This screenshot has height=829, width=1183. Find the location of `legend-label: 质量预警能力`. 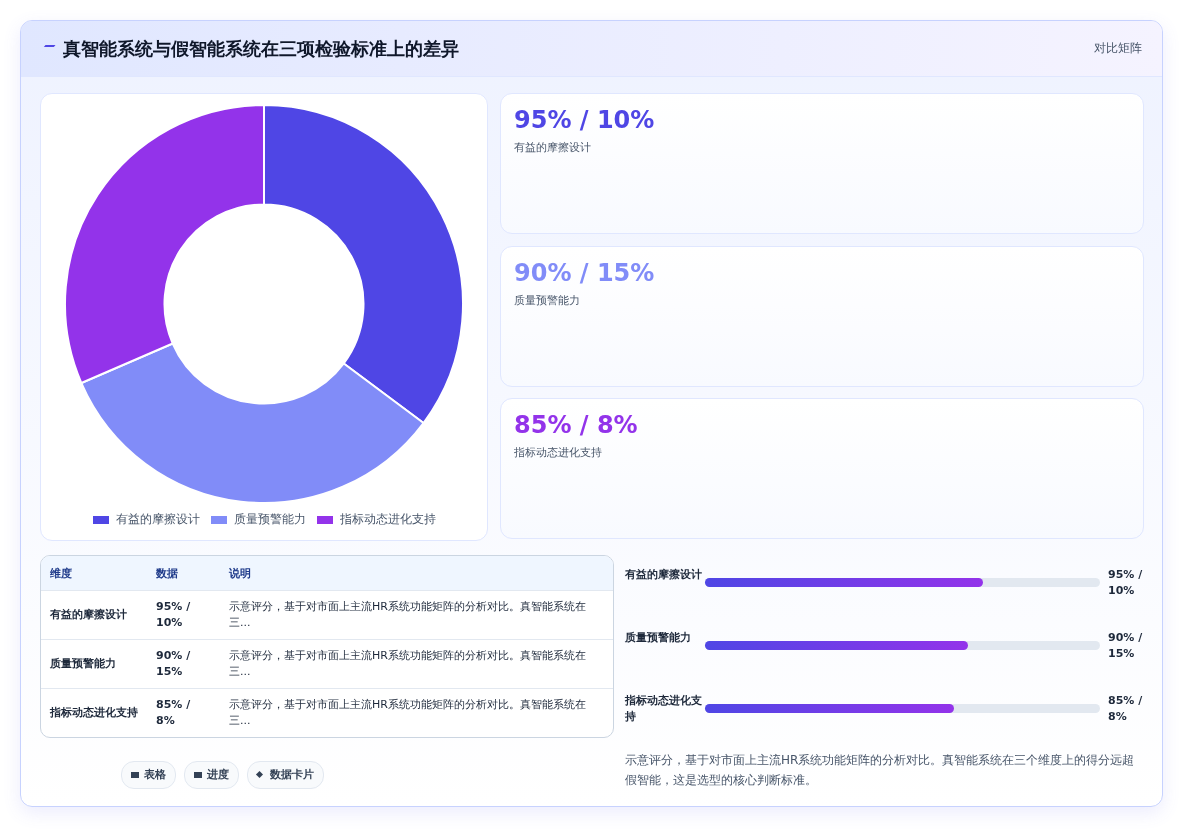

legend-label: 质量预警能力 is located at coordinates (270, 519).